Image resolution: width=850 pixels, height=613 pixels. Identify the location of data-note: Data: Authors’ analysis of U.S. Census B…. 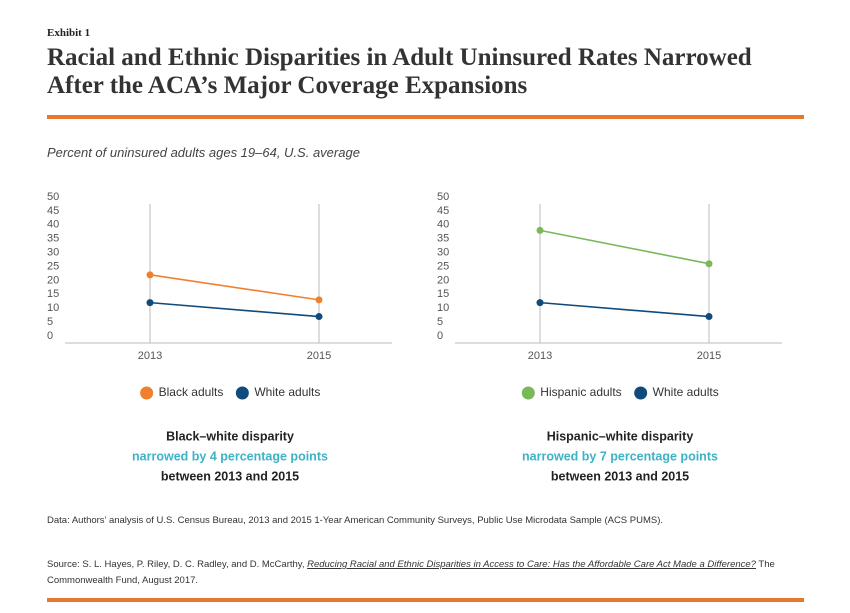
(355, 520).